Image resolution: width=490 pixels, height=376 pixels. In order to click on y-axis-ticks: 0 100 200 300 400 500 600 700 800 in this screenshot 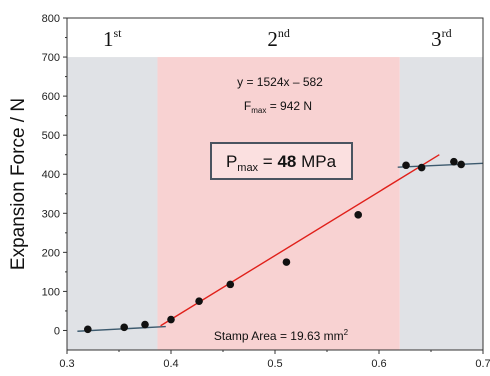, I will do `click(54, 175)`.